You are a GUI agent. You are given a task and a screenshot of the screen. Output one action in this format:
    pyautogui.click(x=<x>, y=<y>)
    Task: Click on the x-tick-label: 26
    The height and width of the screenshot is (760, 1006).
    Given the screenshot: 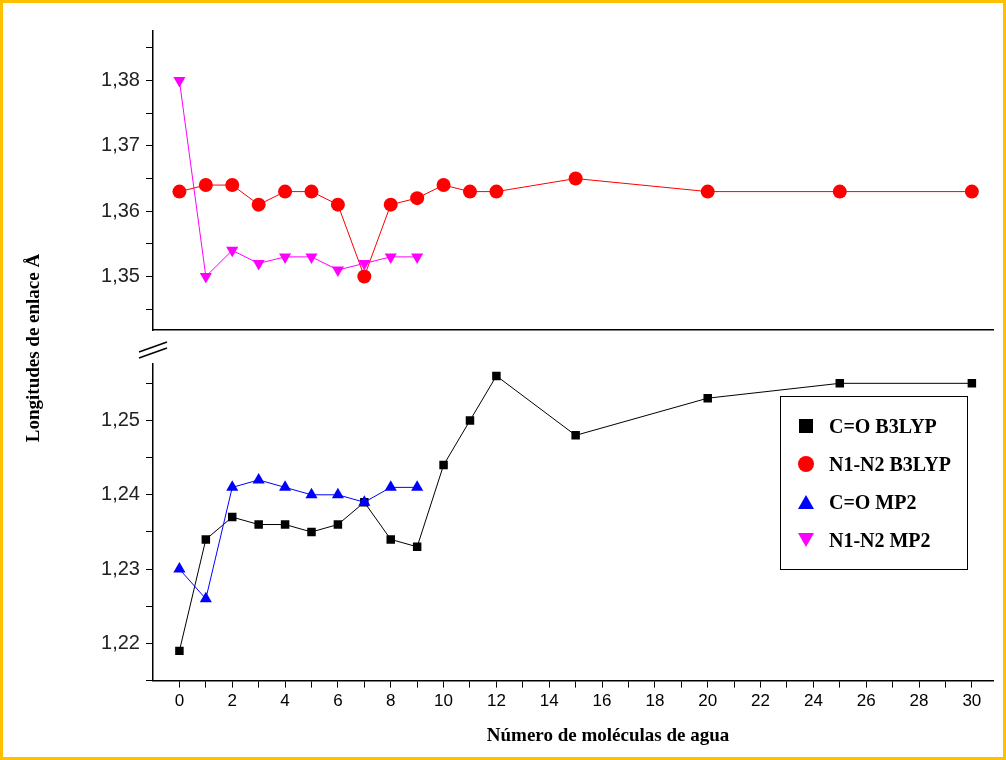 What is the action you would take?
    pyautogui.click(x=866, y=701)
    